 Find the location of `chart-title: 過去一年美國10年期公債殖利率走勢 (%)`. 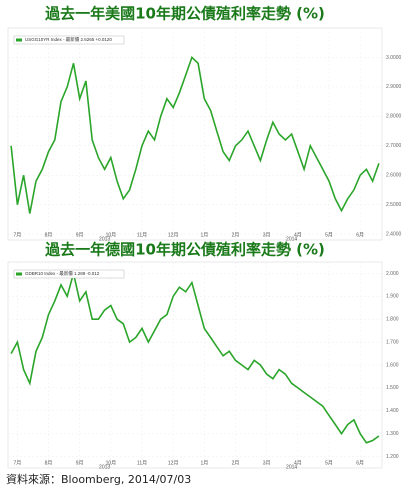

chart-title: 過去一年美國10年期公債殖利率走勢 (%) is located at coordinates (184, 14).